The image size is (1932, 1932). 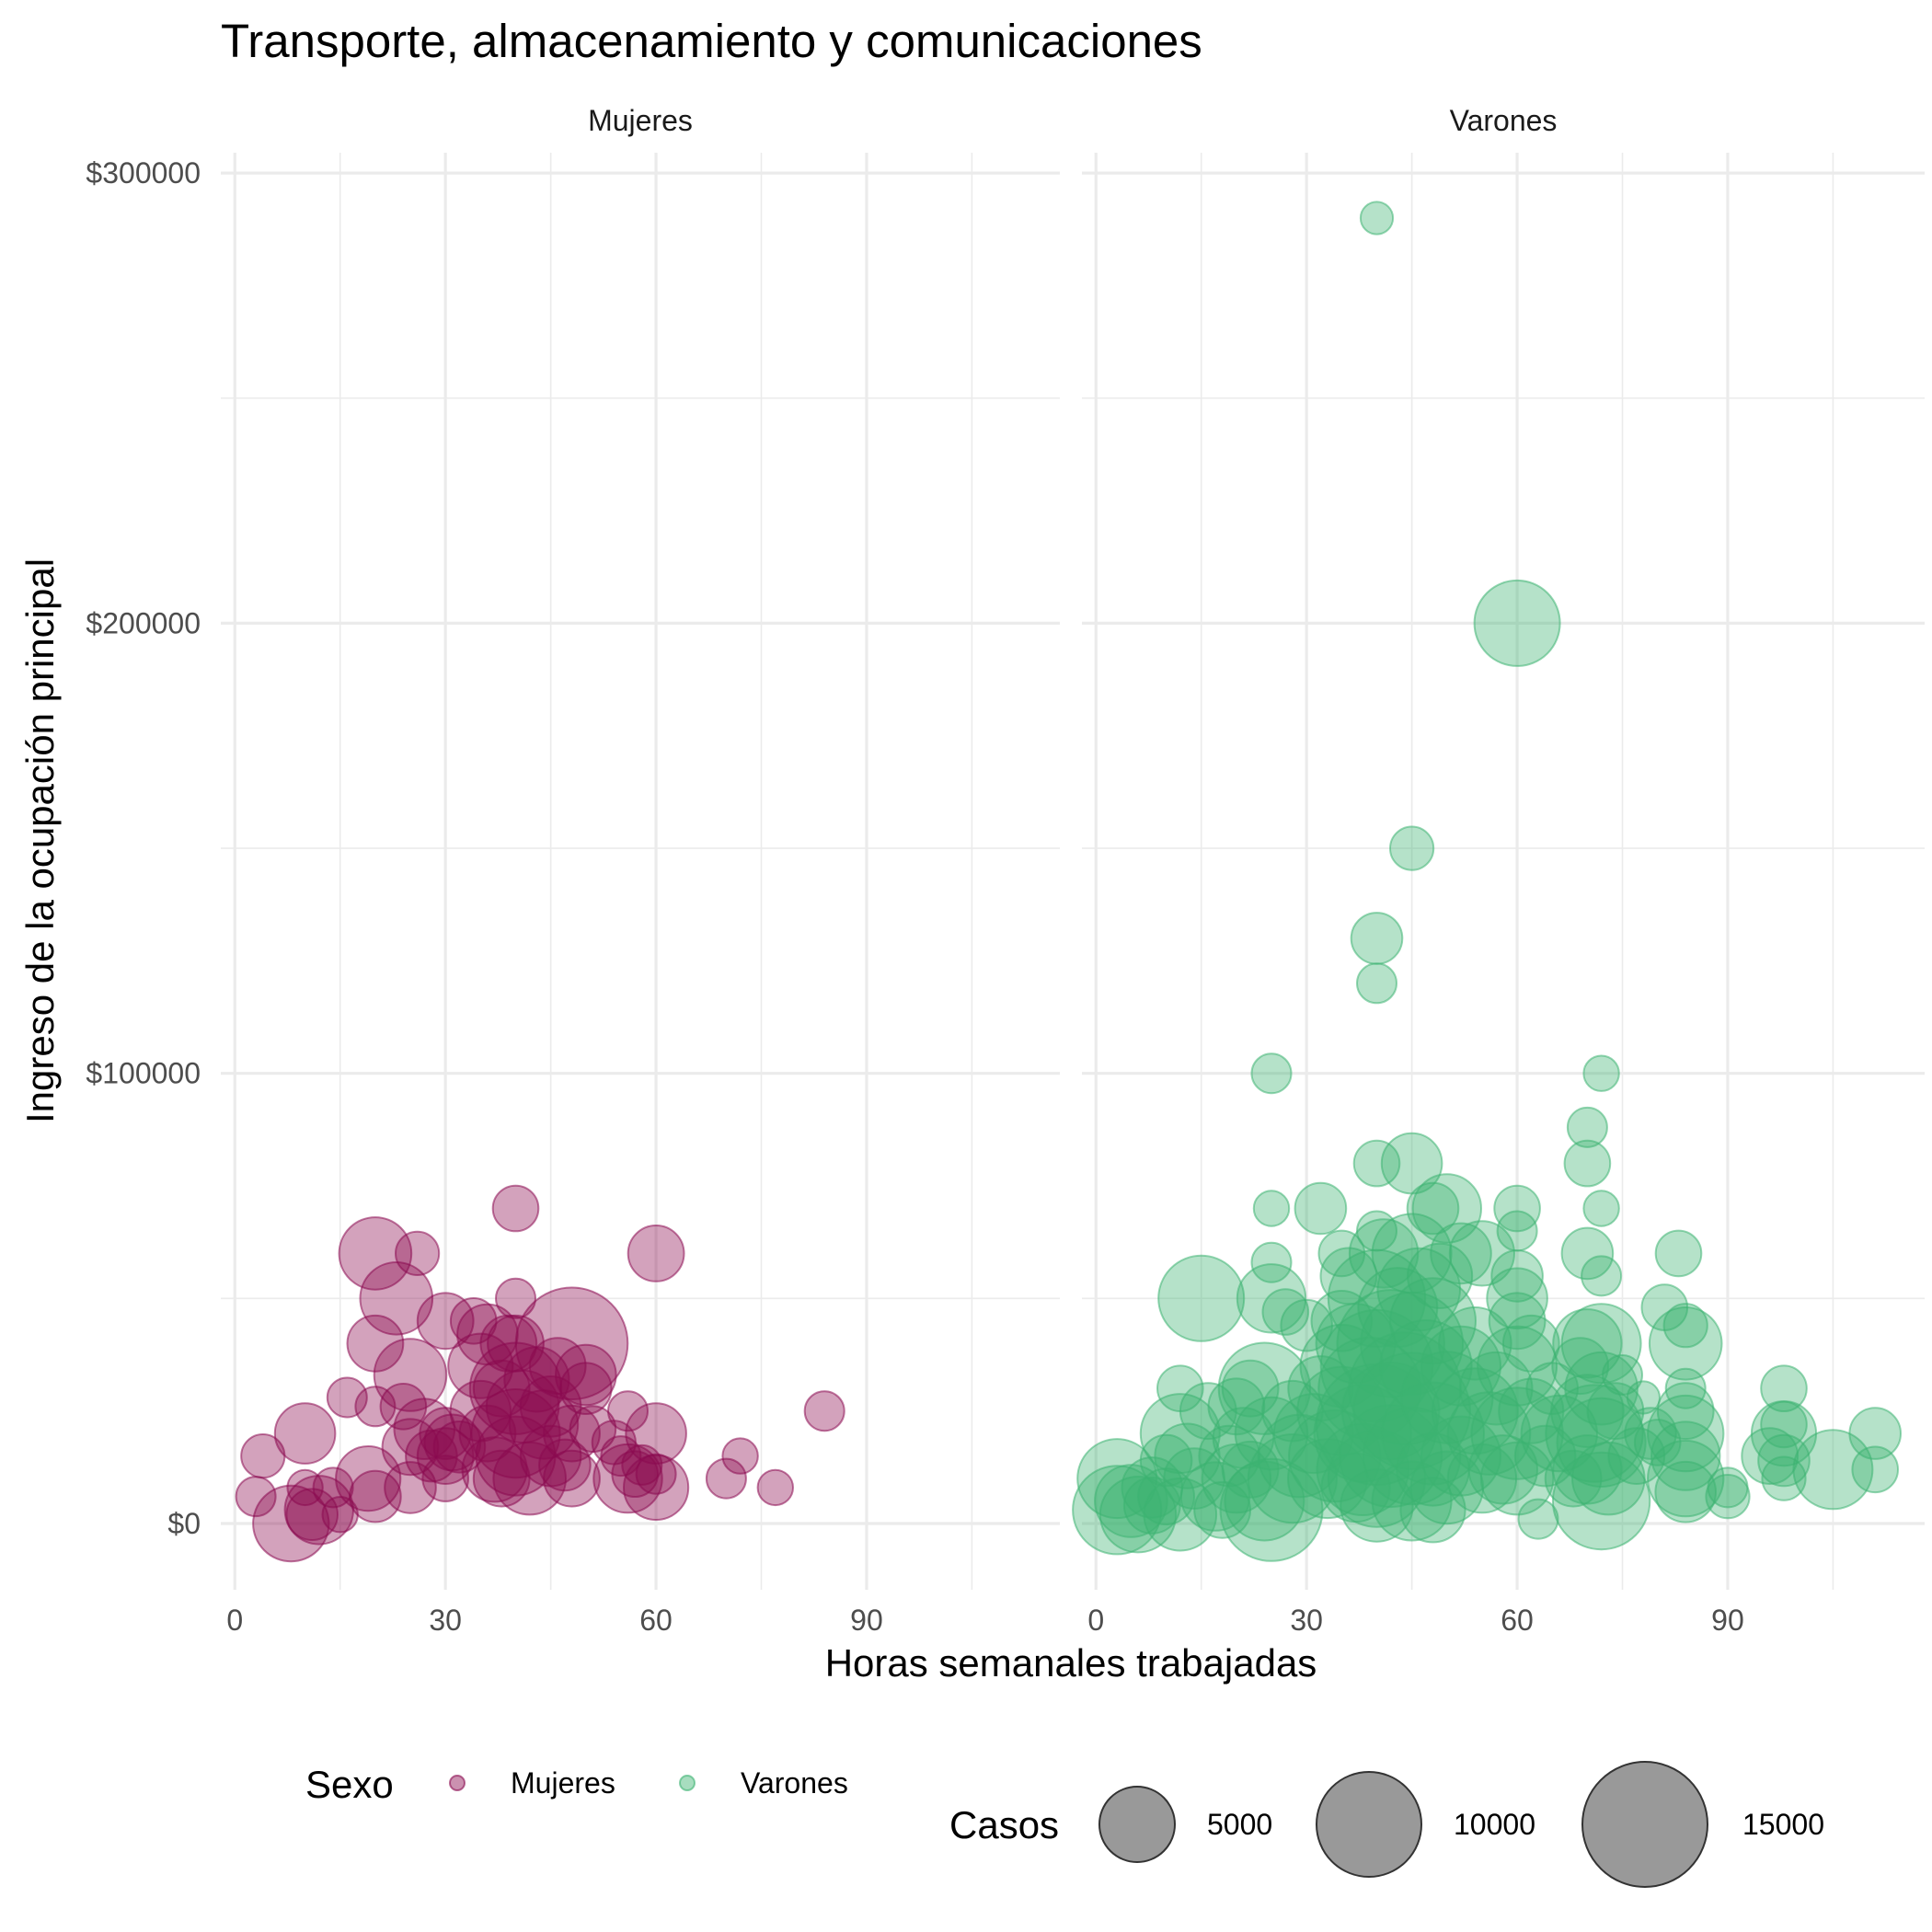 What do you see at coordinates (457, 1783) in the screenshot?
I see `legend-key-mujeres` at bounding box center [457, 1783].